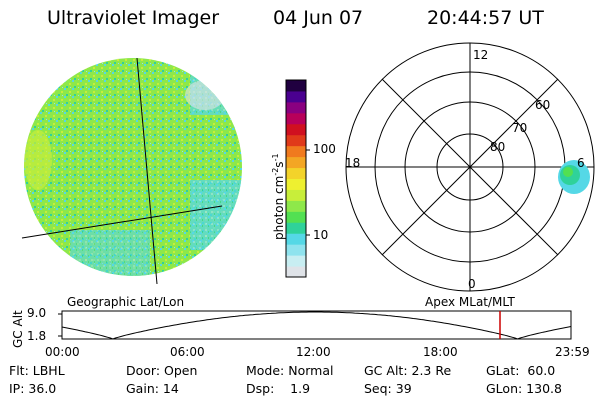 The height and width of the screenshot is (400, 600). I want to click on polar-aurora-patch, so click(574, 177).